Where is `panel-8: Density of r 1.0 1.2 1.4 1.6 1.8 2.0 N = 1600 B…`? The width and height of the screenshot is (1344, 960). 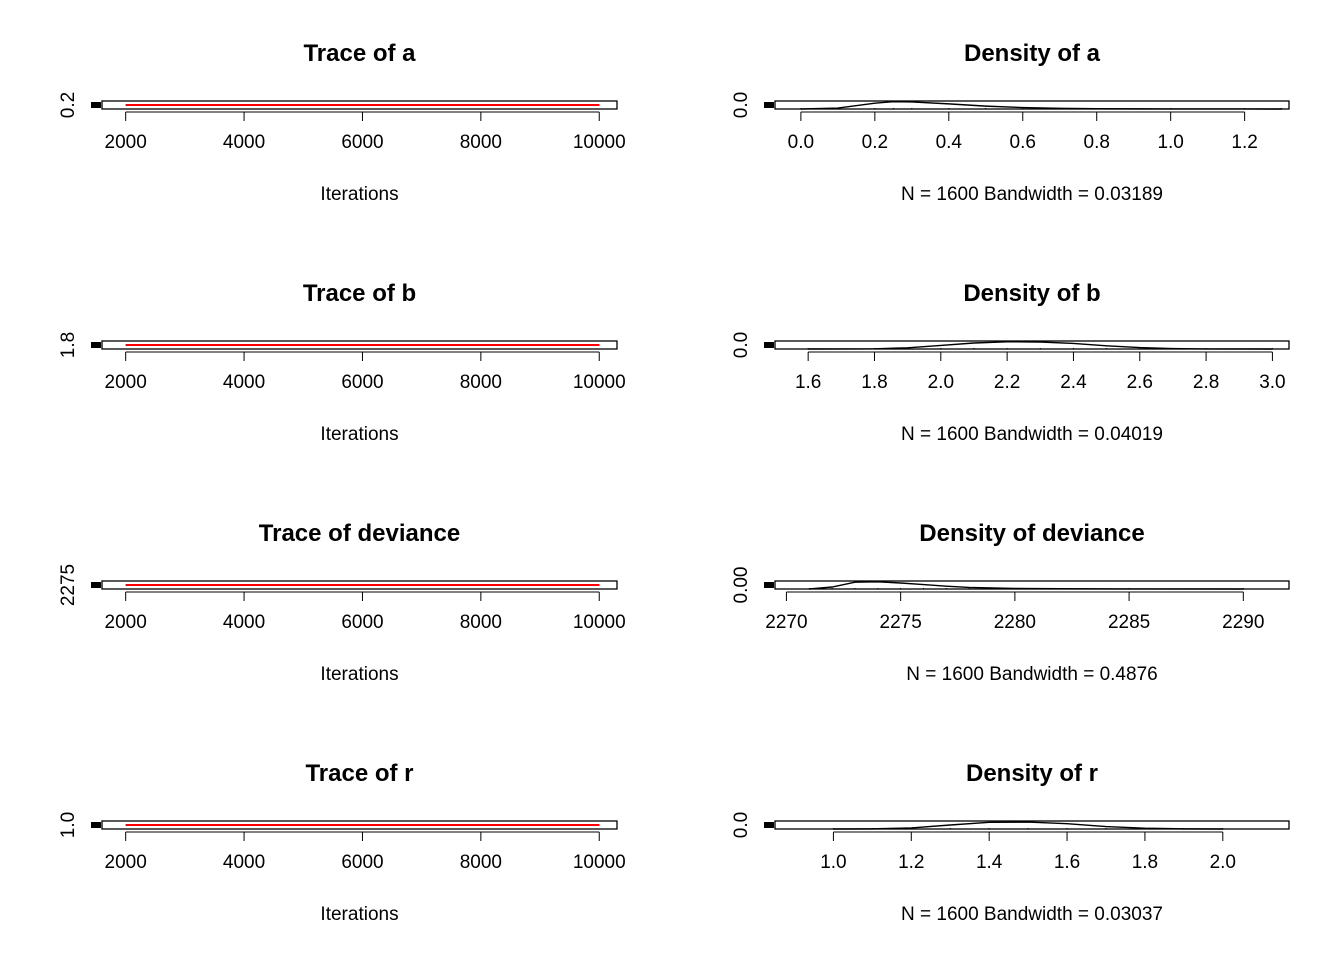 panel-8: Density of r 1.0 1.2 1.4 1.6 1.8 2.0 N = 1600 B… is located at coordinates (1010, 842).